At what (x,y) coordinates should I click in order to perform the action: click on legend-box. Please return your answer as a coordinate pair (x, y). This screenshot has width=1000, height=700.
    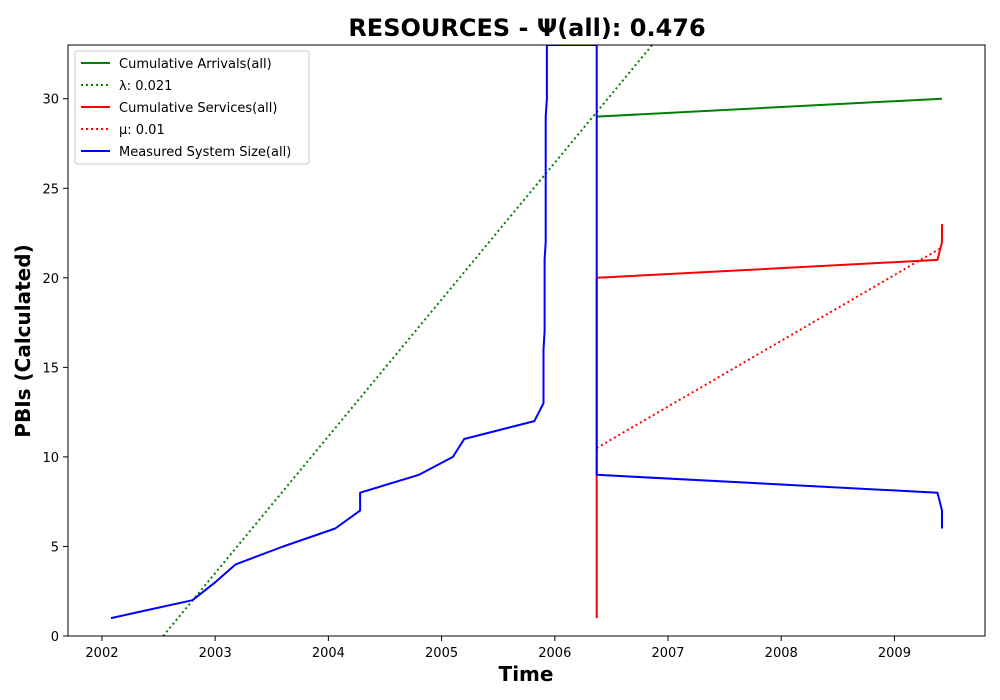
    Looking at the image, I should click on (192, 107).